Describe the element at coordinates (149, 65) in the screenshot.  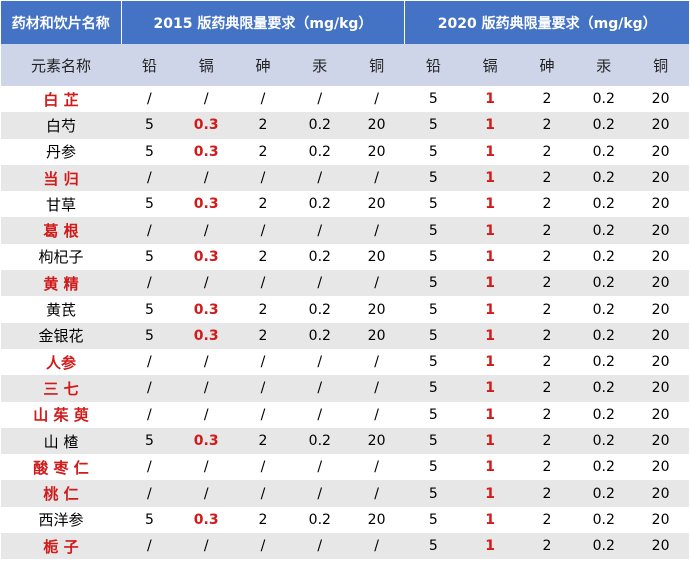
I see `header-2015-pb: 铅` at that location.